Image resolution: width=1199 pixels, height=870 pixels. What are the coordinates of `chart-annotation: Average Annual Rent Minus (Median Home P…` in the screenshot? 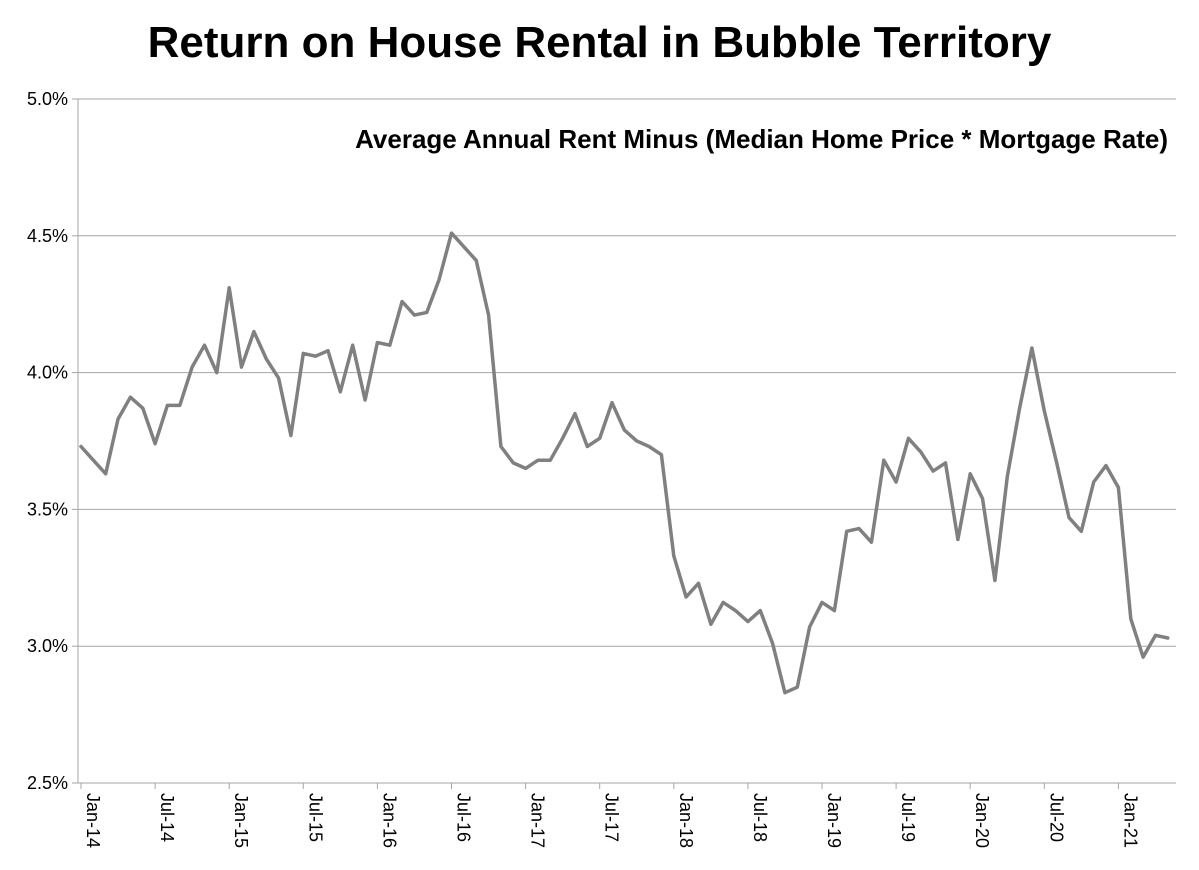 It's located at (761, 139).